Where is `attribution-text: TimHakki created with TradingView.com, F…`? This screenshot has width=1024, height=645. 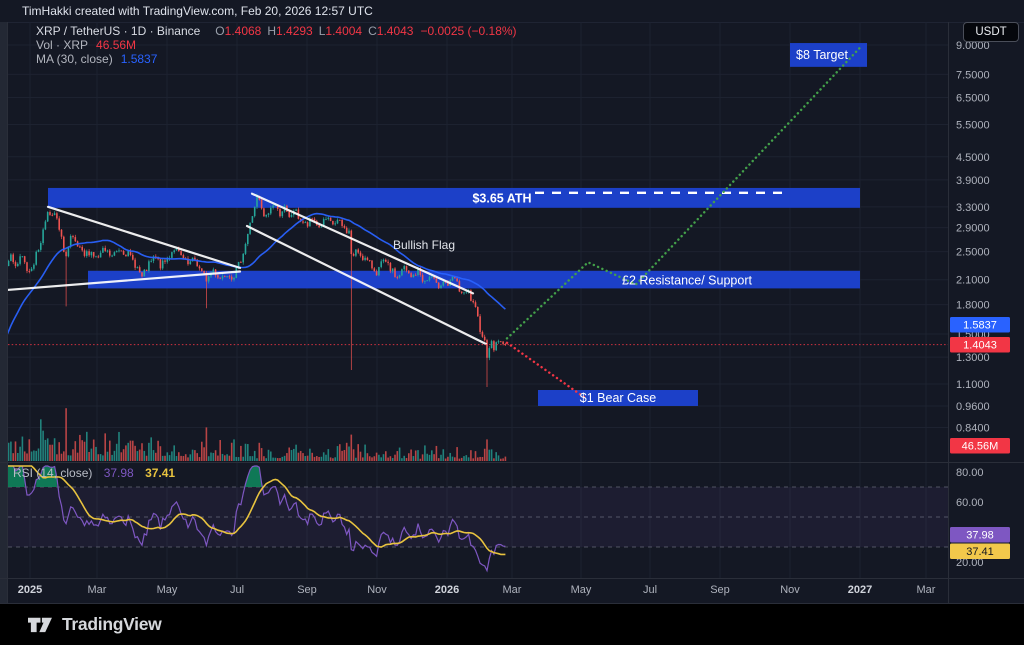 attribution-text: TimHakki created with TradingView.com, F… is located at coordinates (197, 11).